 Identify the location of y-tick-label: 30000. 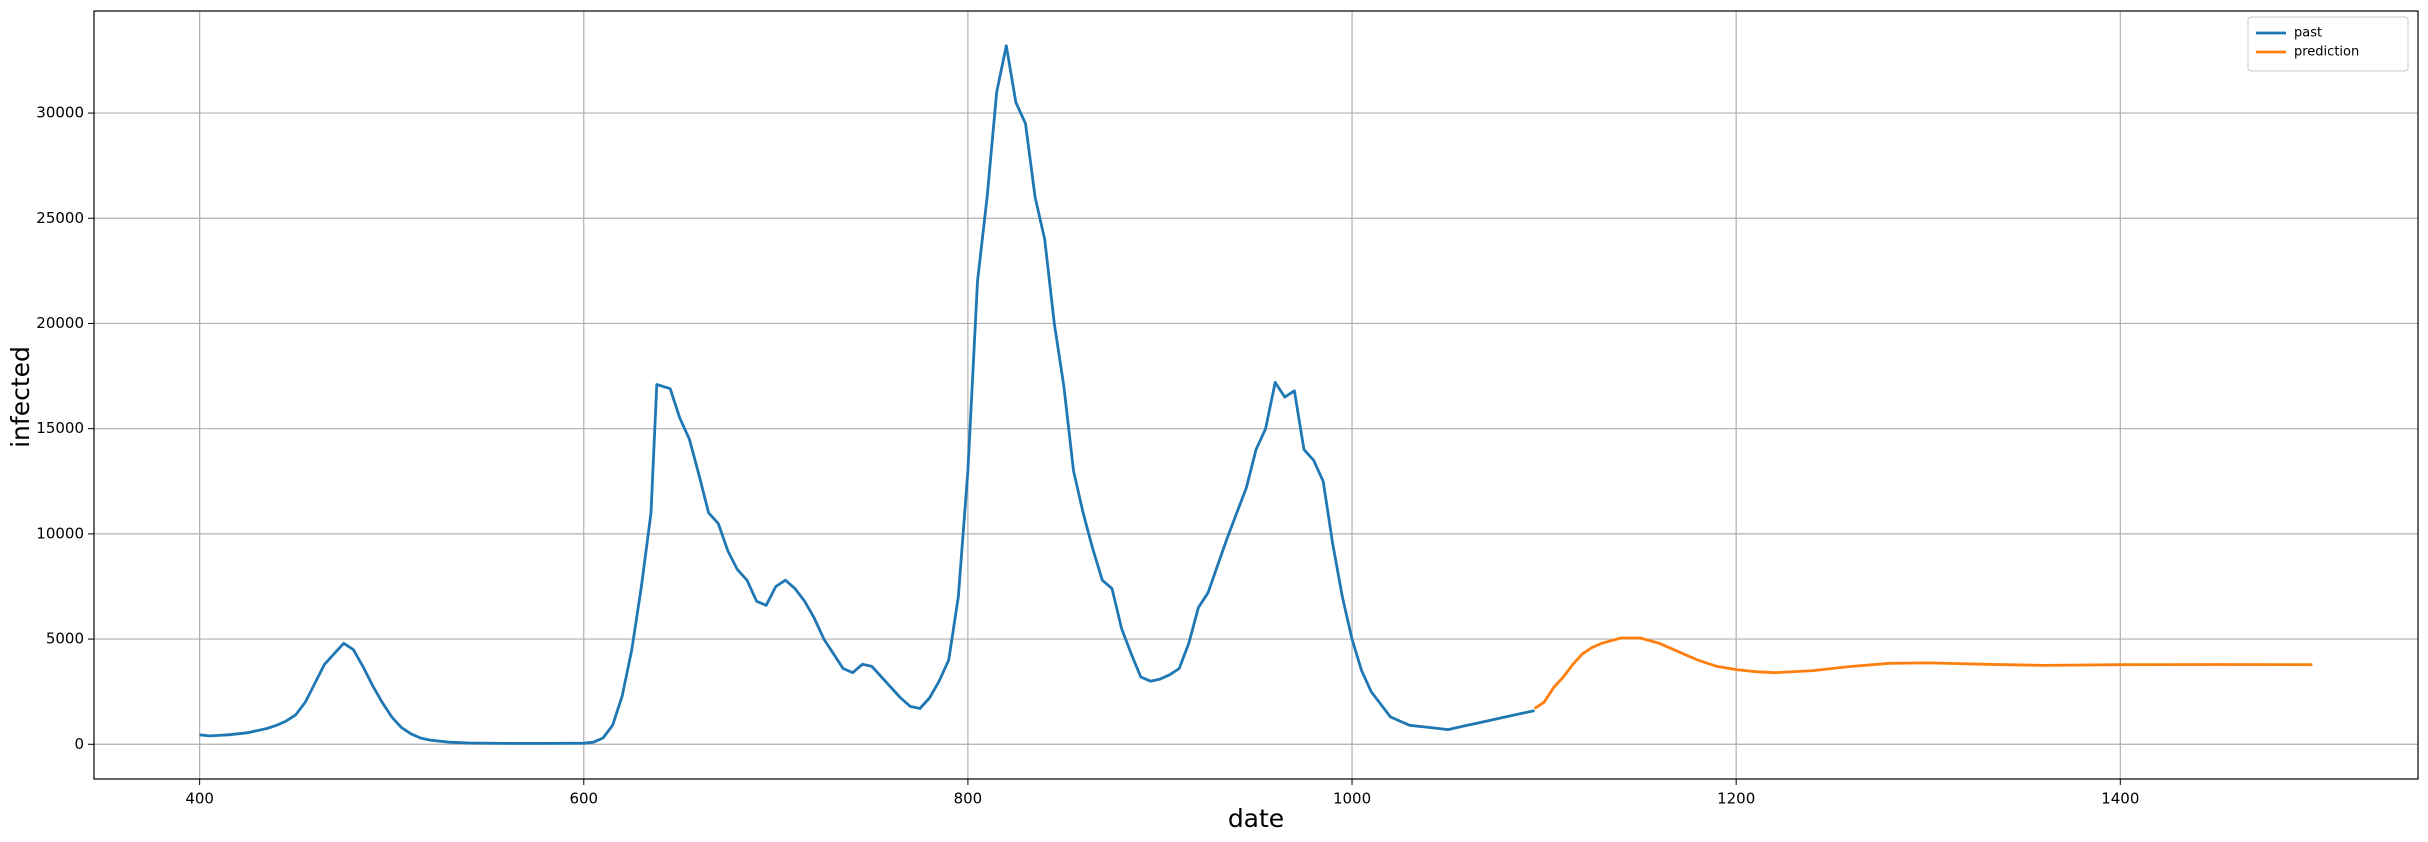
(60, 113).